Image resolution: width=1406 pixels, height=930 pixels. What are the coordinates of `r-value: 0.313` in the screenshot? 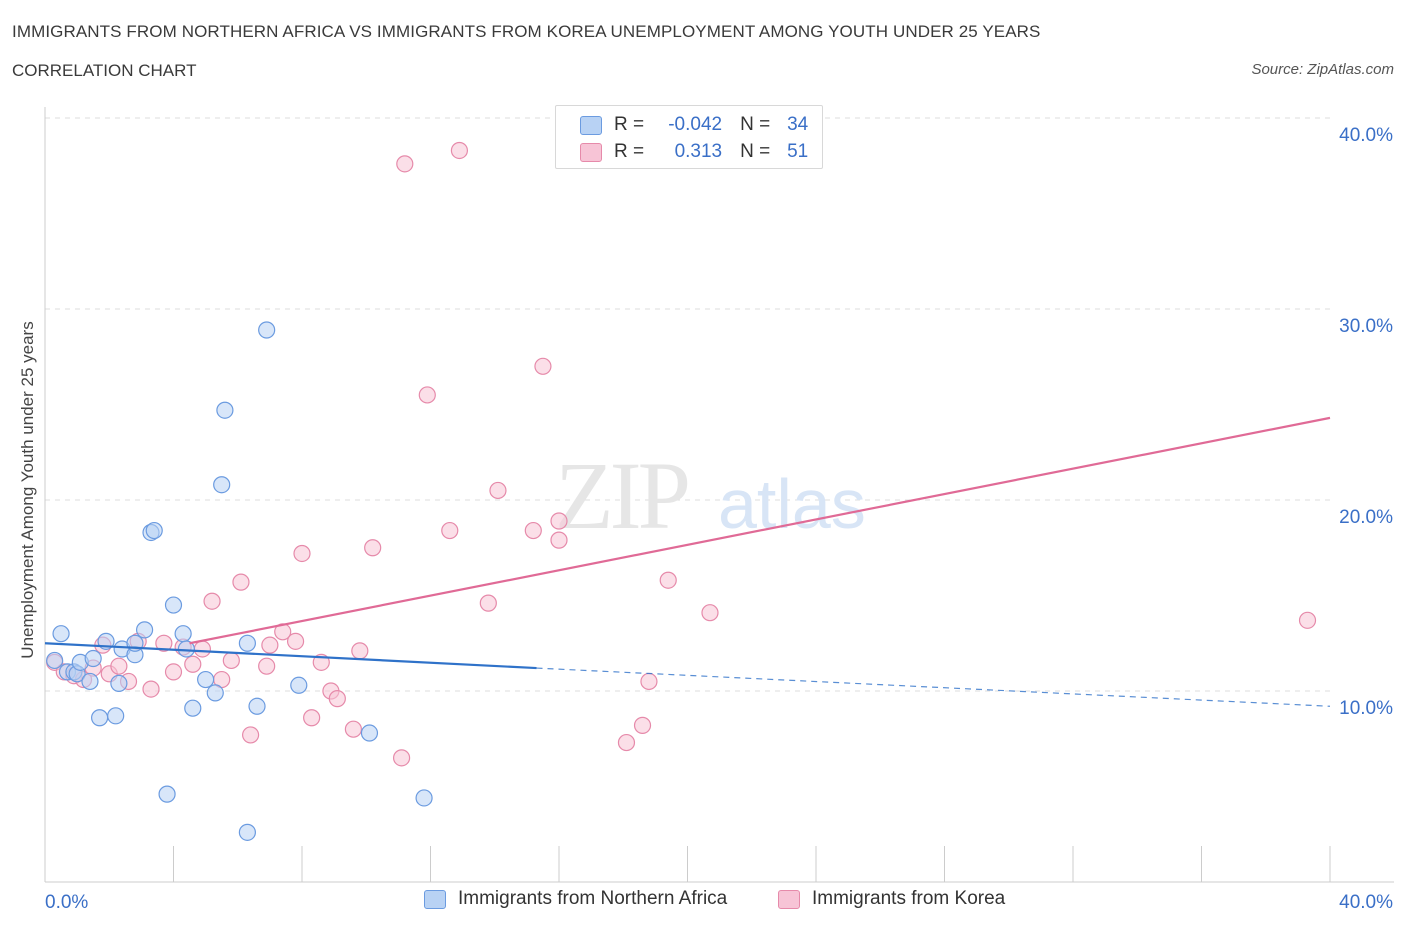 It's located at (698, 151).